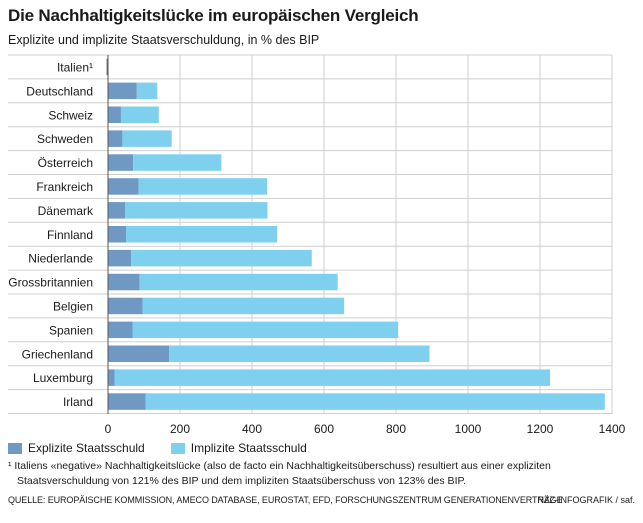 The width and height of the screenshot is (643, 523). I want to click on credit-note: NZZ-INFOGRAFIK / saf., so click(586, 500).